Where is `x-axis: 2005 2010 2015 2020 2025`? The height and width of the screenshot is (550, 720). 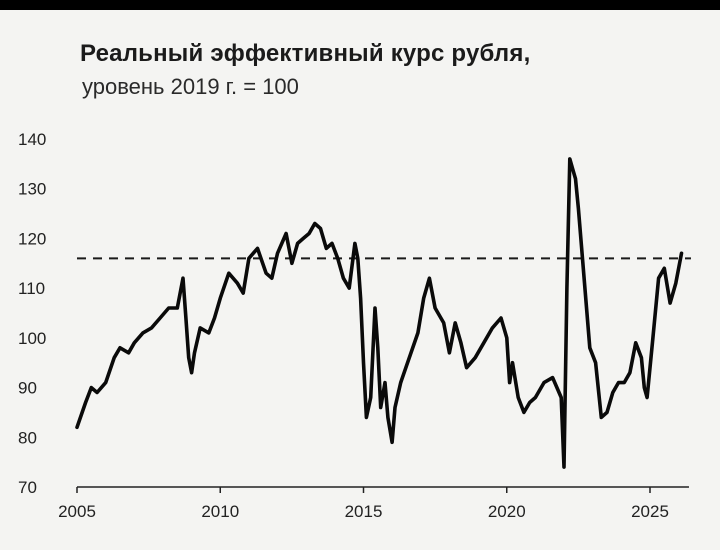 x-axis: 2005 2010 2015 2020 2025 is located at coordinates (373, 503).